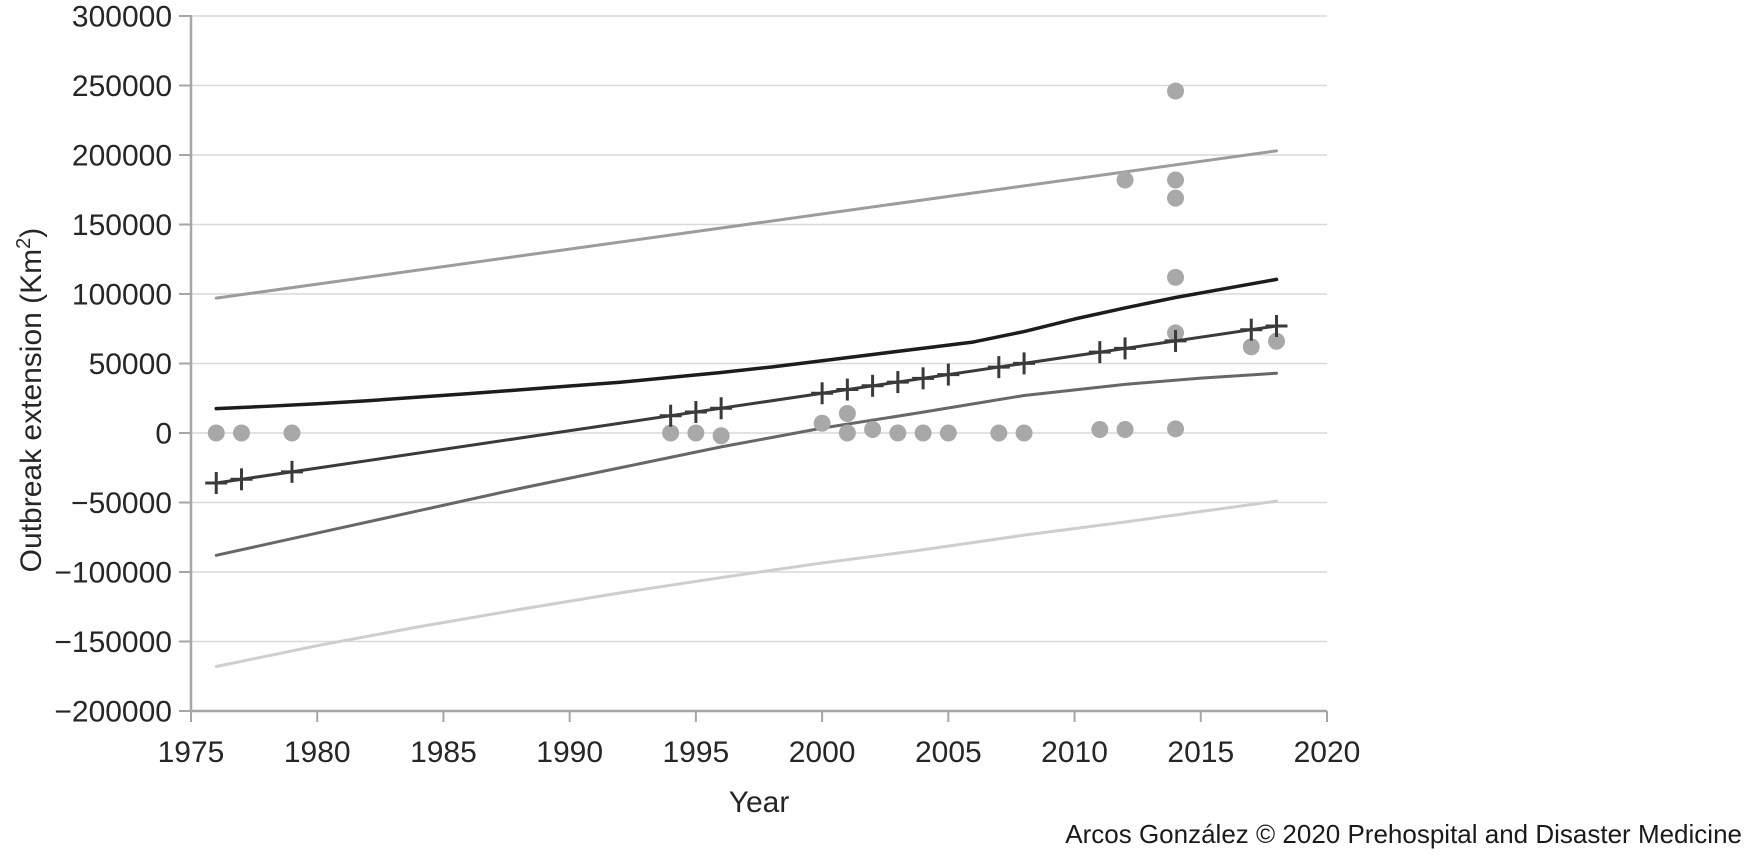  Describe the element at coordinates (122, 86) in the screenshot. I see `y-tick-label: 250000` at that location.